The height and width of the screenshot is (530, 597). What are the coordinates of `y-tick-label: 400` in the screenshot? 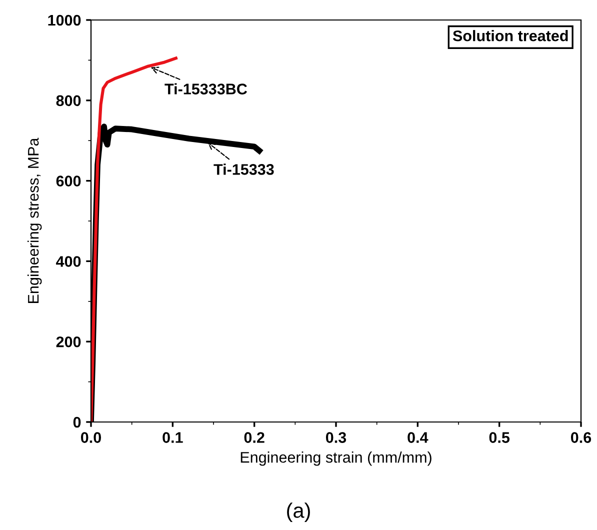 It's located at (68, 261).